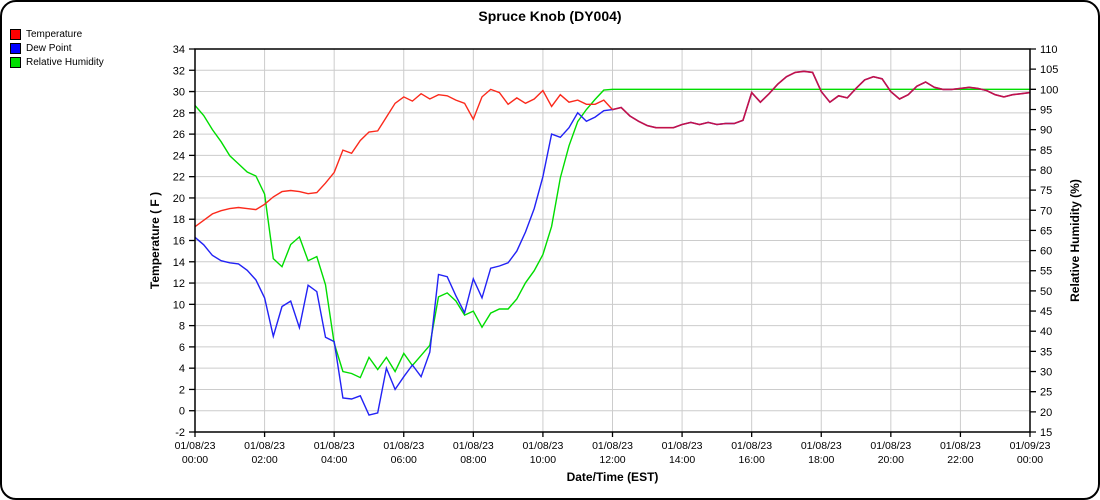 The height and width of the screenshot is (500, 1100). Describe the element at coordinates (821, 460) in the screenshot. I see `x-tick-time: 18:00` at that location.